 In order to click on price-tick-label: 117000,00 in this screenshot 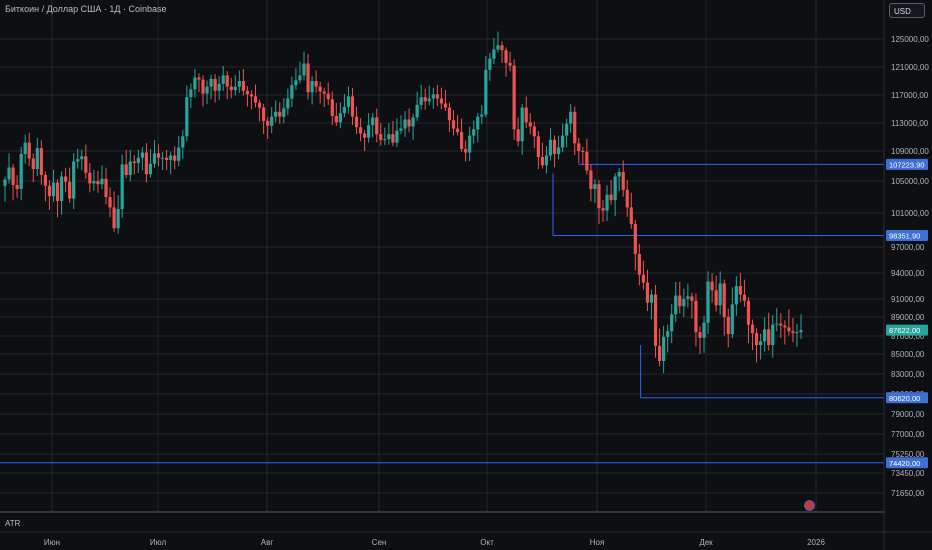, I will do `click(910, 95)`.